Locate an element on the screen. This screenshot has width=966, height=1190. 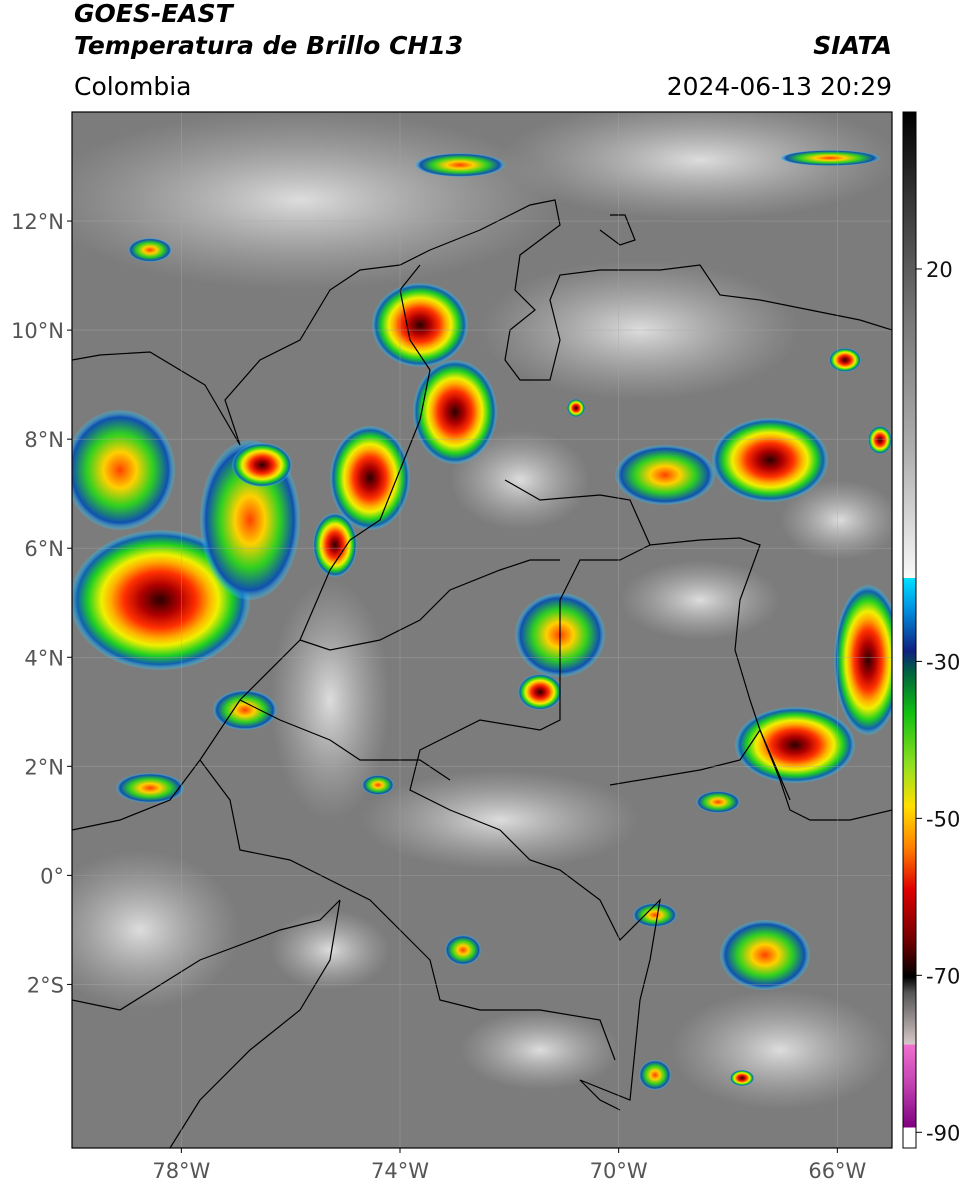
y-tick-label: 12°N is located at coordinates (37, 222).